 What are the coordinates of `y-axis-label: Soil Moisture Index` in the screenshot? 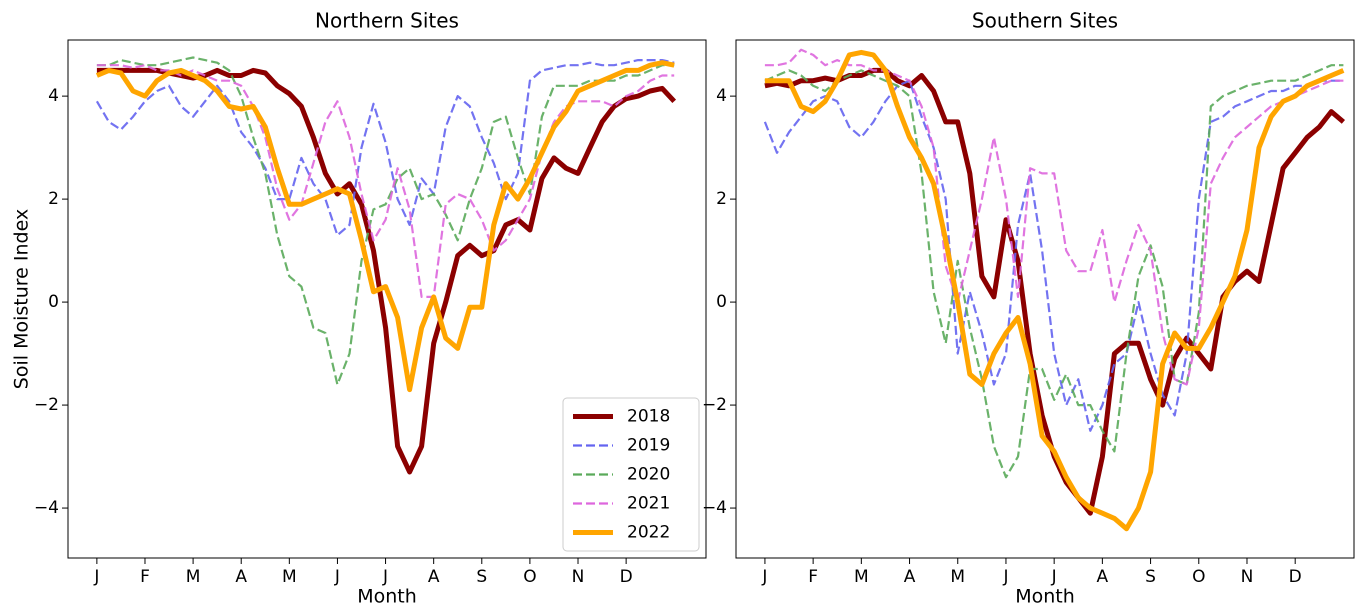 It's located at (22, 299).